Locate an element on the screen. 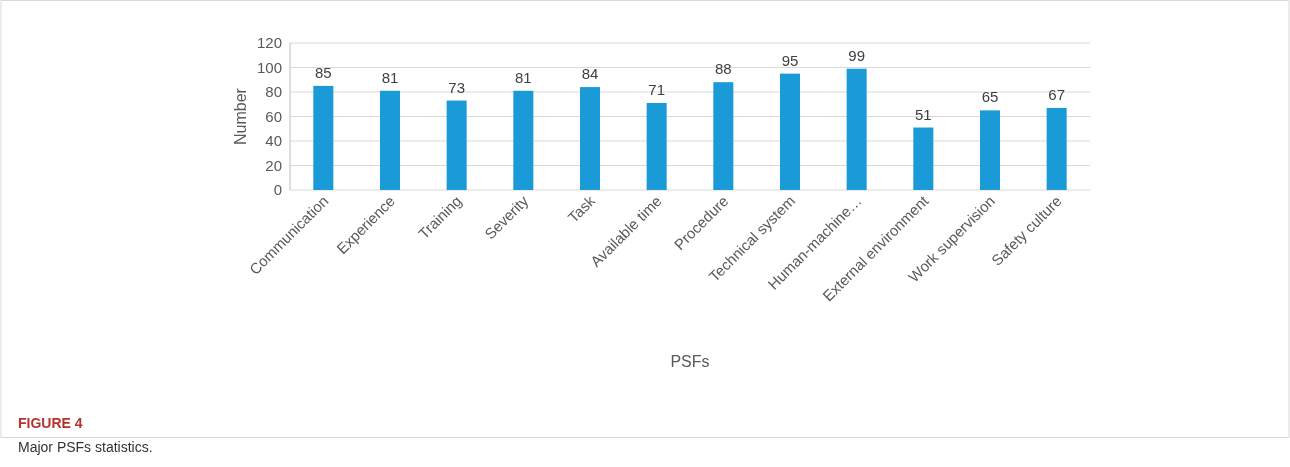 Image resolution: width=1290 pixels, height=467 pixels. y-tick-label: 20 is located at coordinates (273, 165).